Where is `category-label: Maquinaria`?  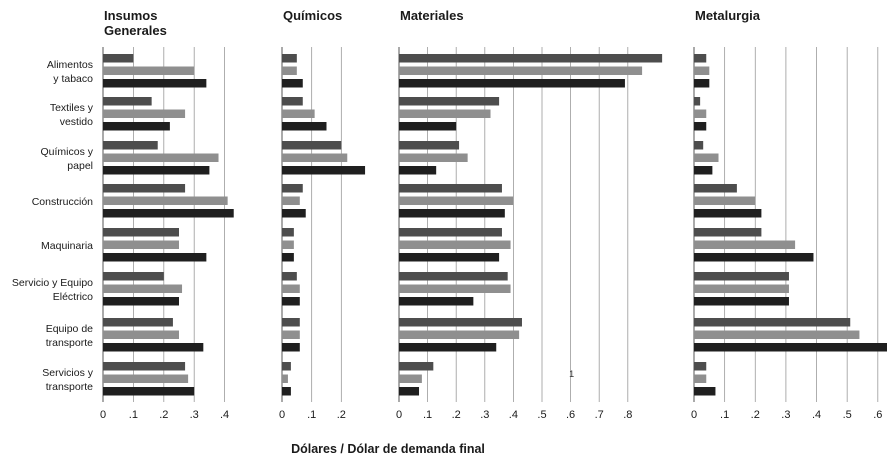
category-label: Maquinaria is located at coordinates (67, 246).